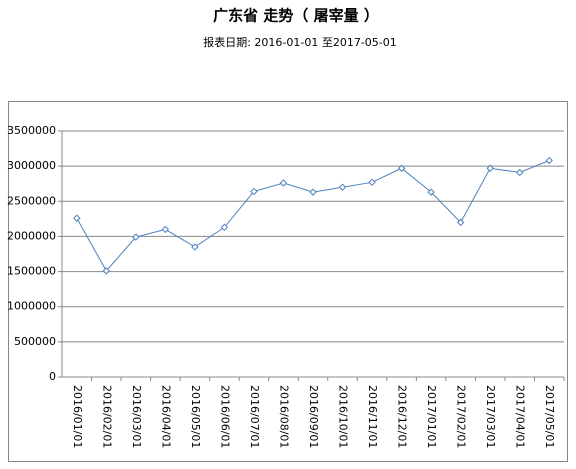 The image size is (576, 469). Describe the element at coordinates (296, 16) in the screenshot. I see `chart-title: 广东省 走势（ 屠宰量 ）` at that location.